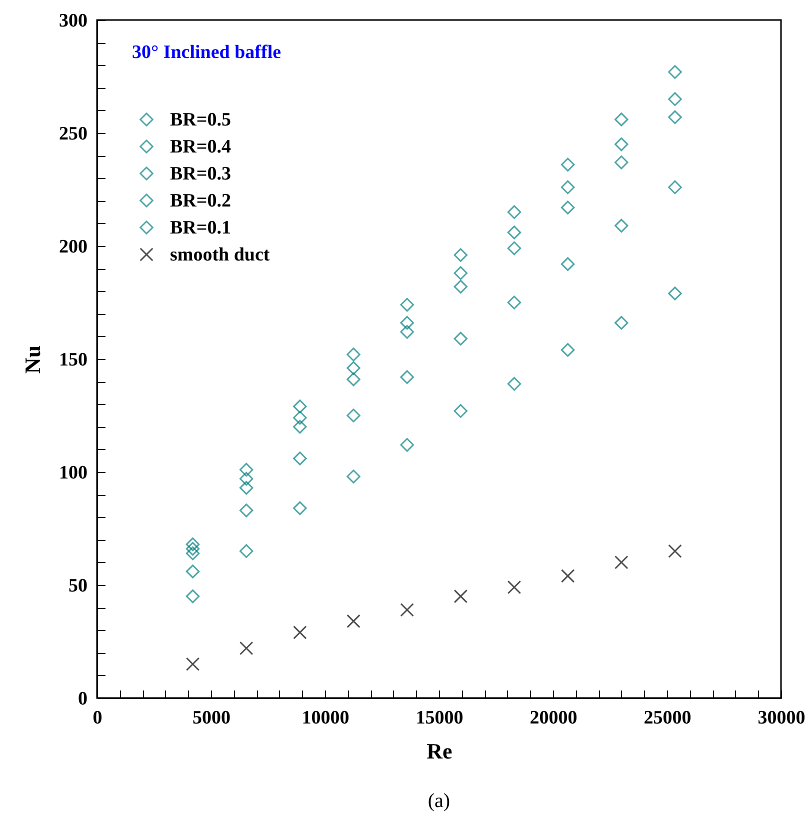 The width and height of the screenshot is (808, 821). I want to click on y-tick-label: 100, so click(73, 473).